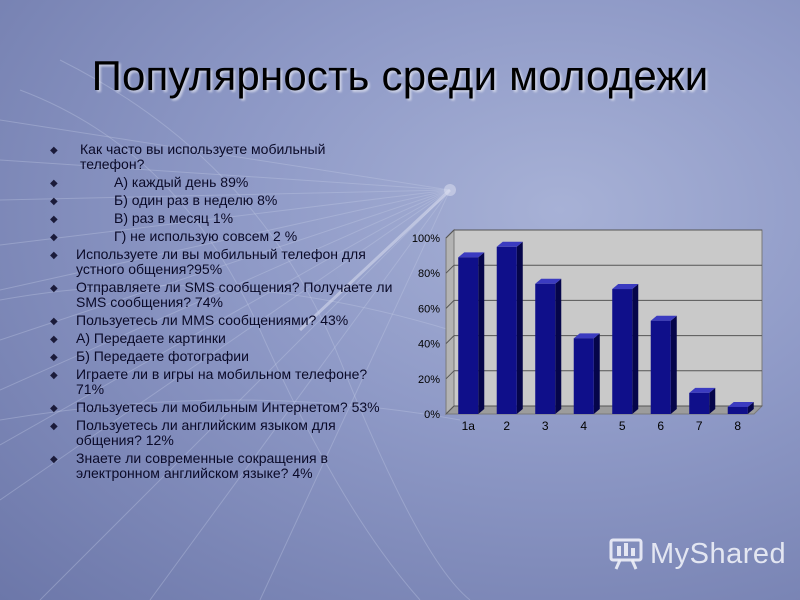 The image size is (800, 600). What do you see at coordinates (196, 200) in the screenshot?
I see `bullet-text: Б) один раз в неделю 8%` at bounding box center [196, 200].